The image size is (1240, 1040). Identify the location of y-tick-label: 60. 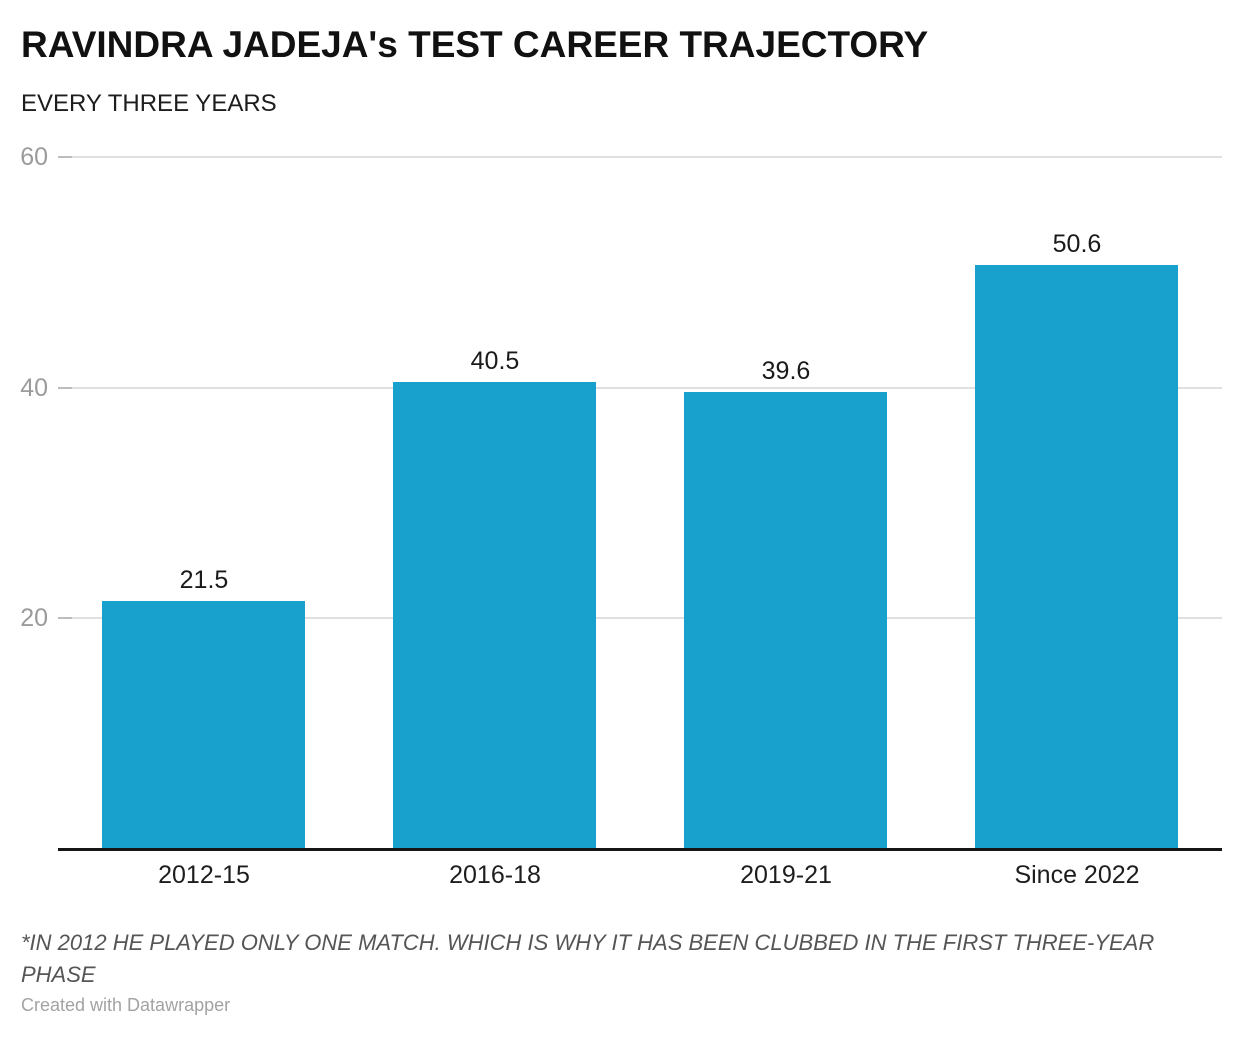
(34, 157).